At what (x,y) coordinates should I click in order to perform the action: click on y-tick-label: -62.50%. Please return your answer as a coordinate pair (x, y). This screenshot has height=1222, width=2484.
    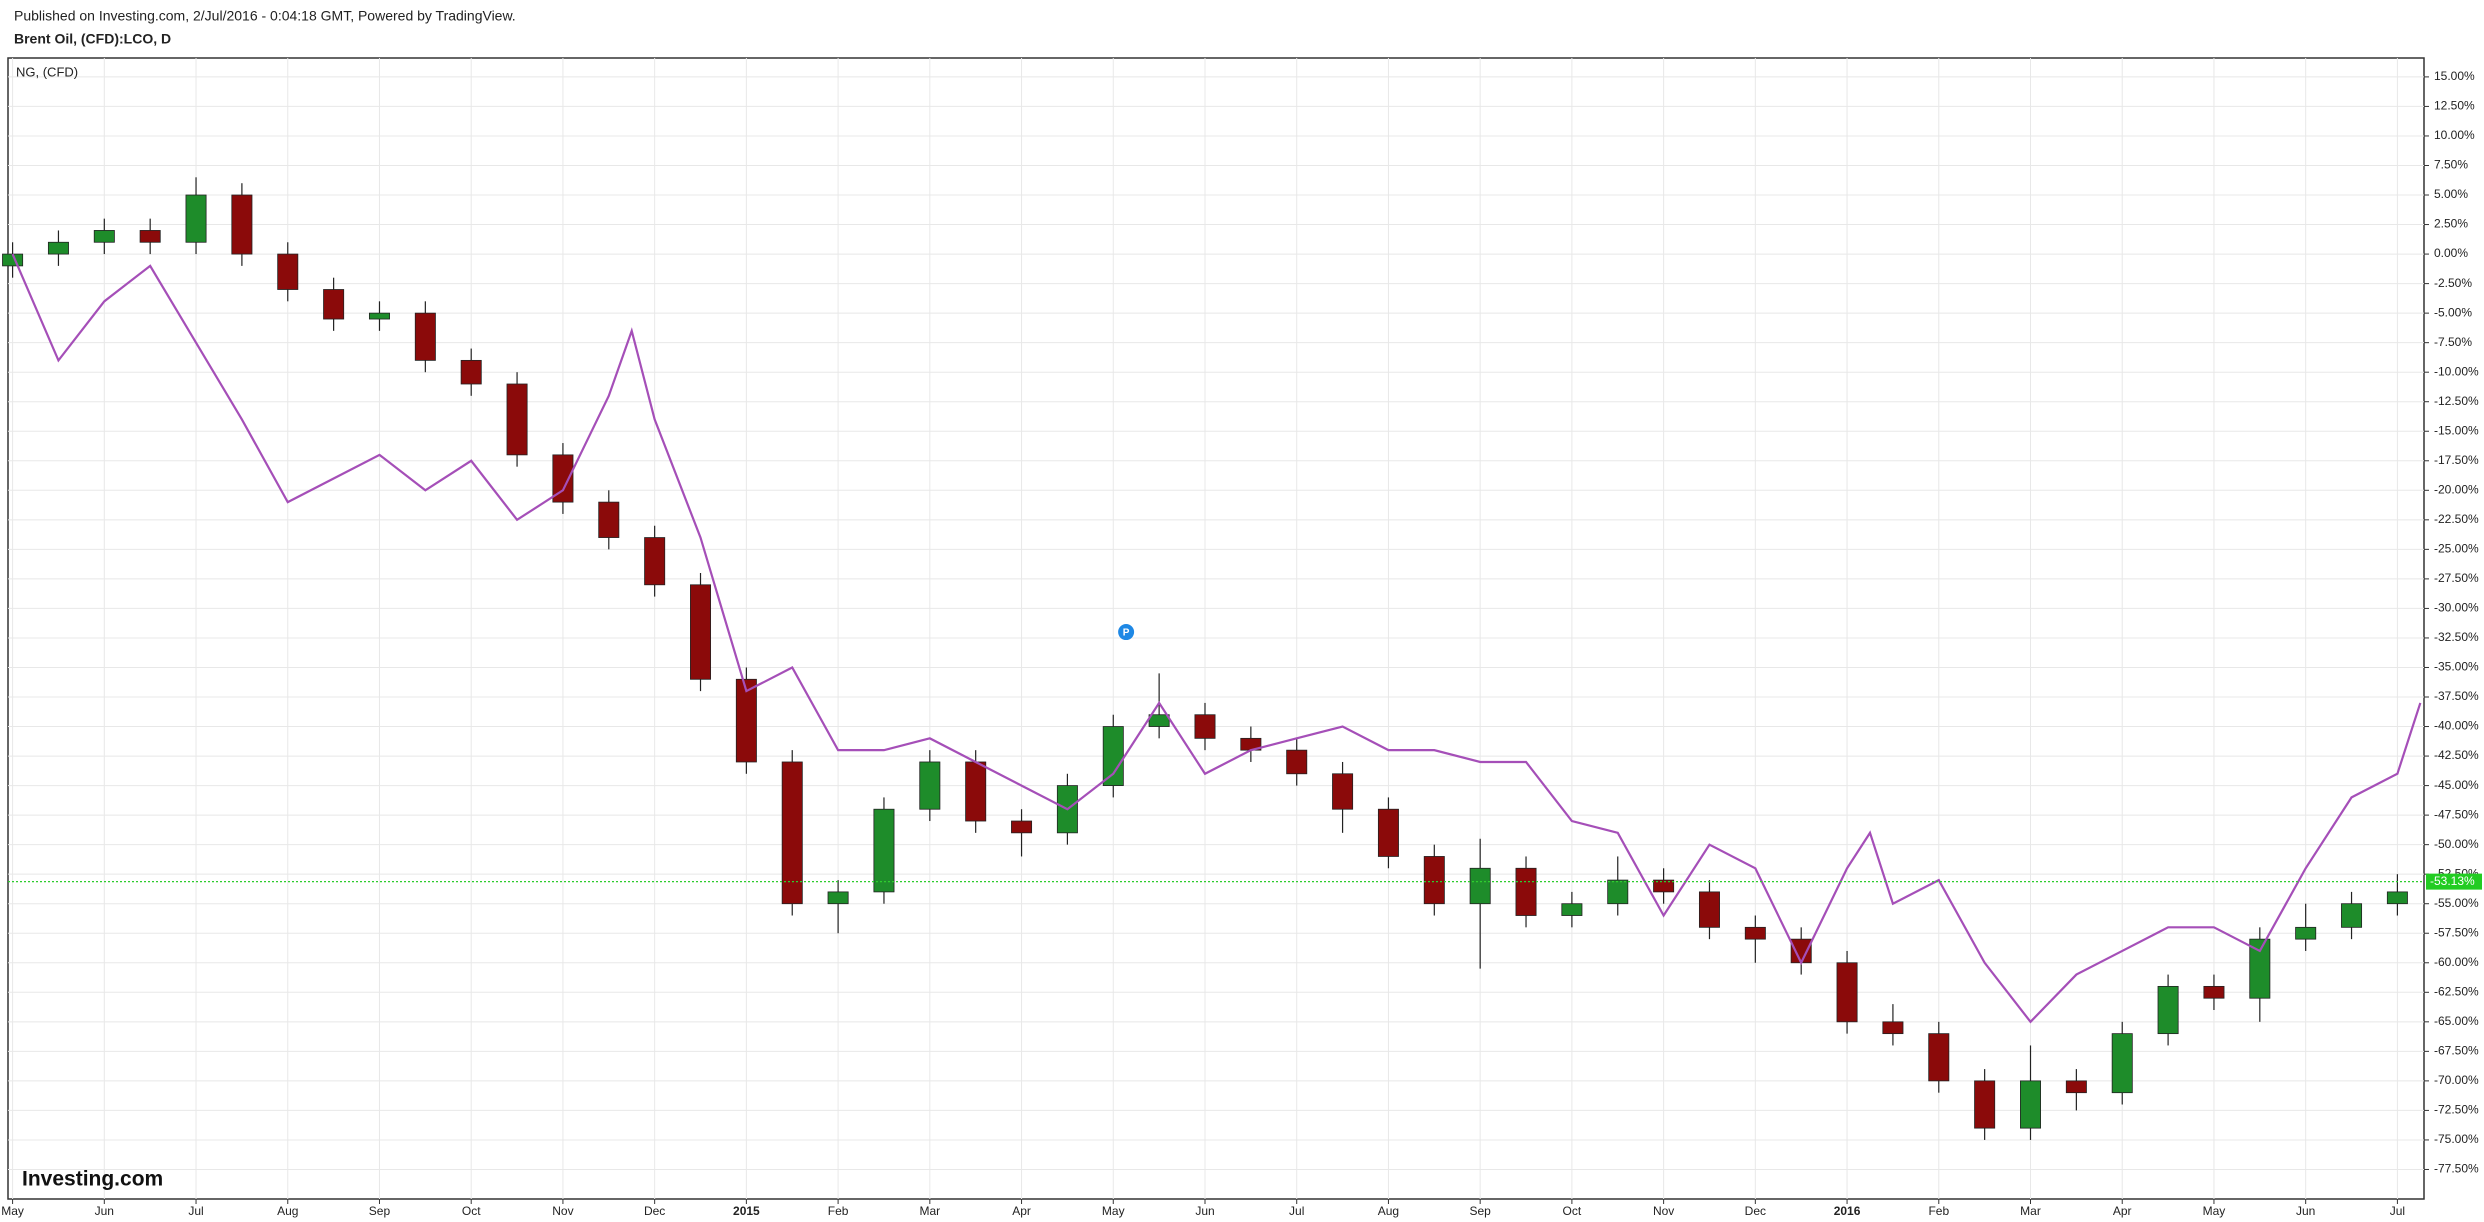
    Looking at the image, I should click on (2456, 991).